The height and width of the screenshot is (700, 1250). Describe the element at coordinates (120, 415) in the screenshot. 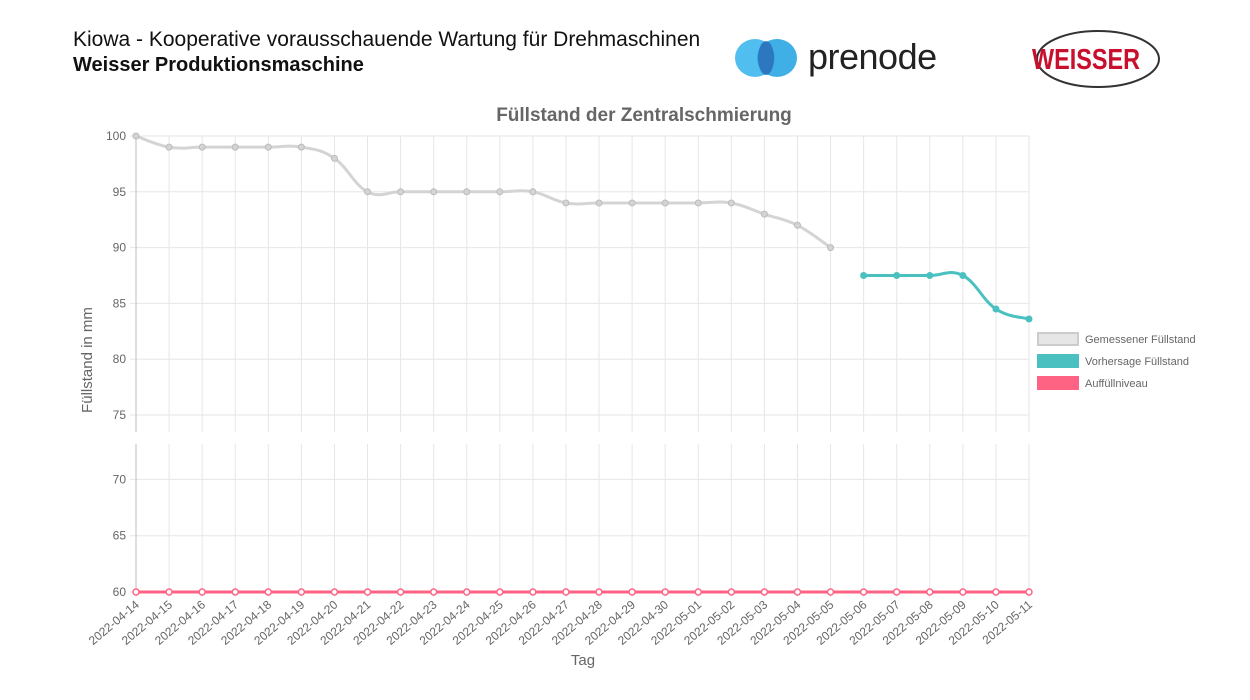

I see `y-tick-label: 75` at that location.